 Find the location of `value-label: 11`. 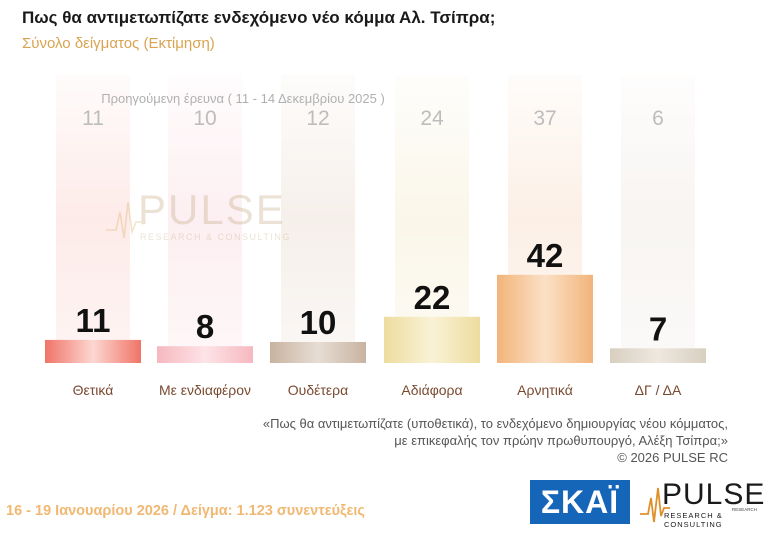

value-label: 11 is located at coordinates (93, 320).